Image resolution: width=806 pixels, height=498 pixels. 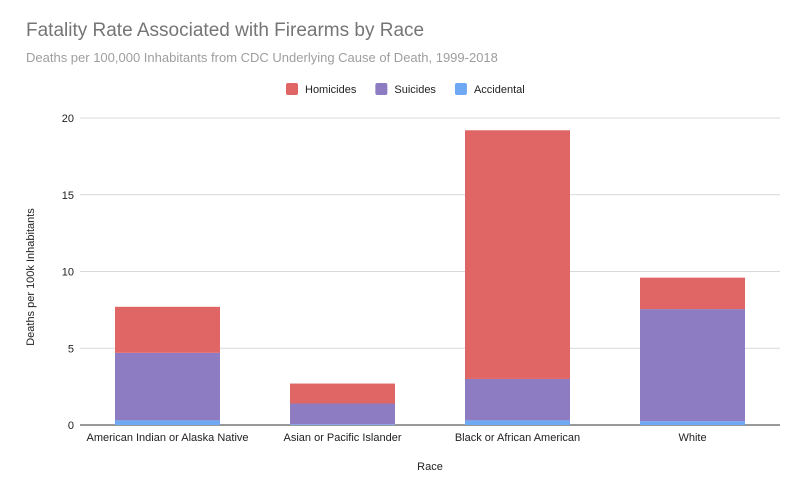 What do you see at coordinates (499, 90) in the screenshot?
I see `legend-label: Accidental` at bounding box center [499, 90].